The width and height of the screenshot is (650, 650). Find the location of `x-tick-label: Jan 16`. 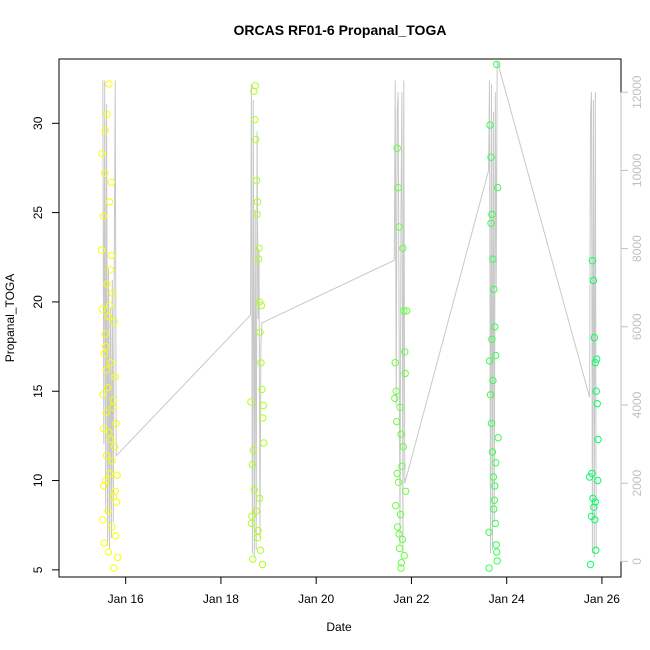

x-tick-label: Jan 16 is located at coordinates (126, 599).